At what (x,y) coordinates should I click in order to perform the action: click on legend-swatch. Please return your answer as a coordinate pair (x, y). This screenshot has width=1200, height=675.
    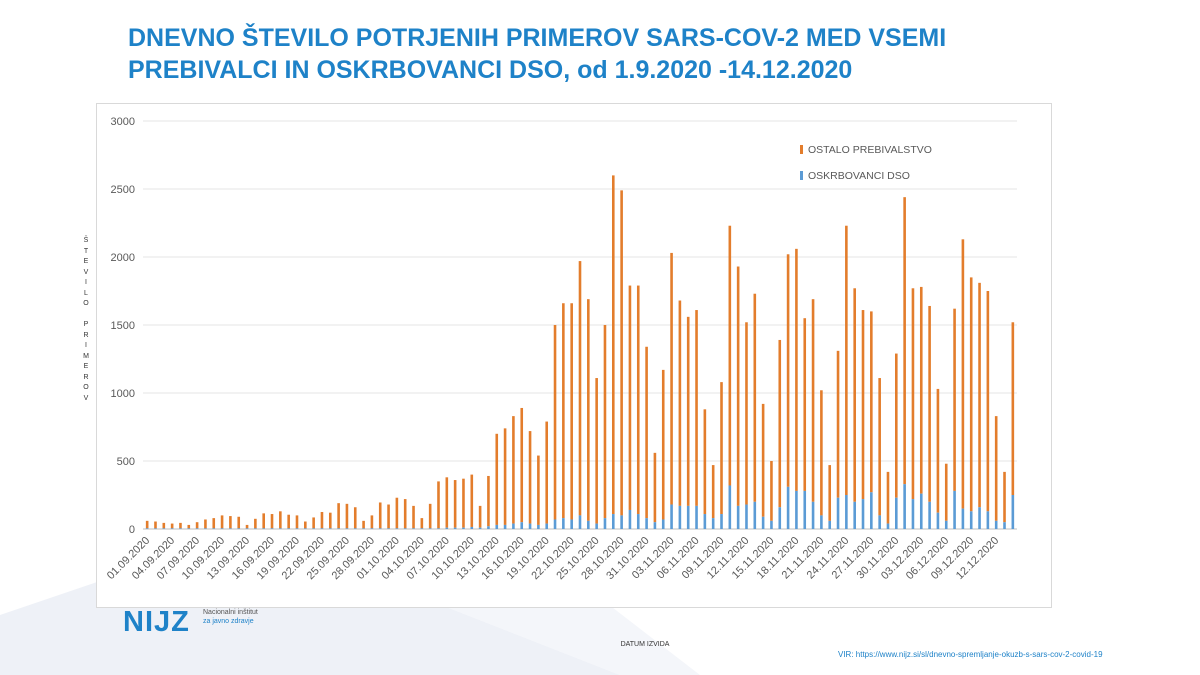
    Looking at the image, I should click on (801, 175).